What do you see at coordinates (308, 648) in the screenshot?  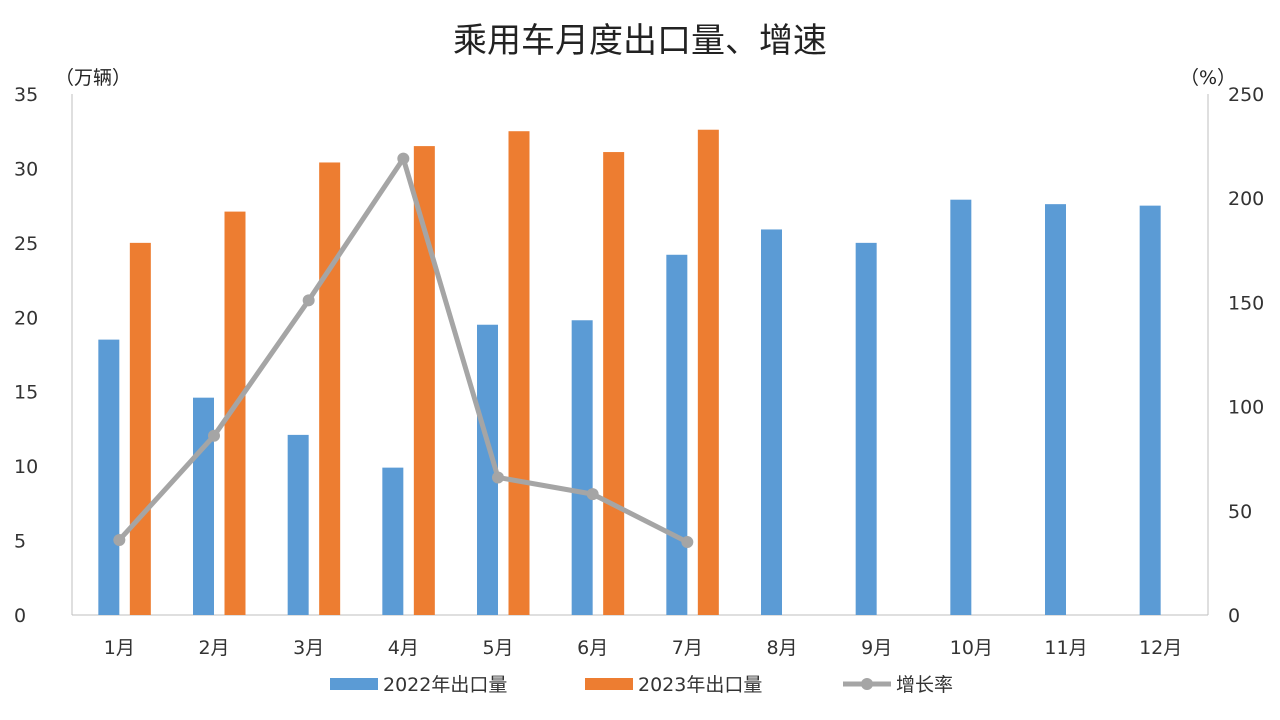 I see `x-tick-label: 3月` at bounding box center [308, 648].